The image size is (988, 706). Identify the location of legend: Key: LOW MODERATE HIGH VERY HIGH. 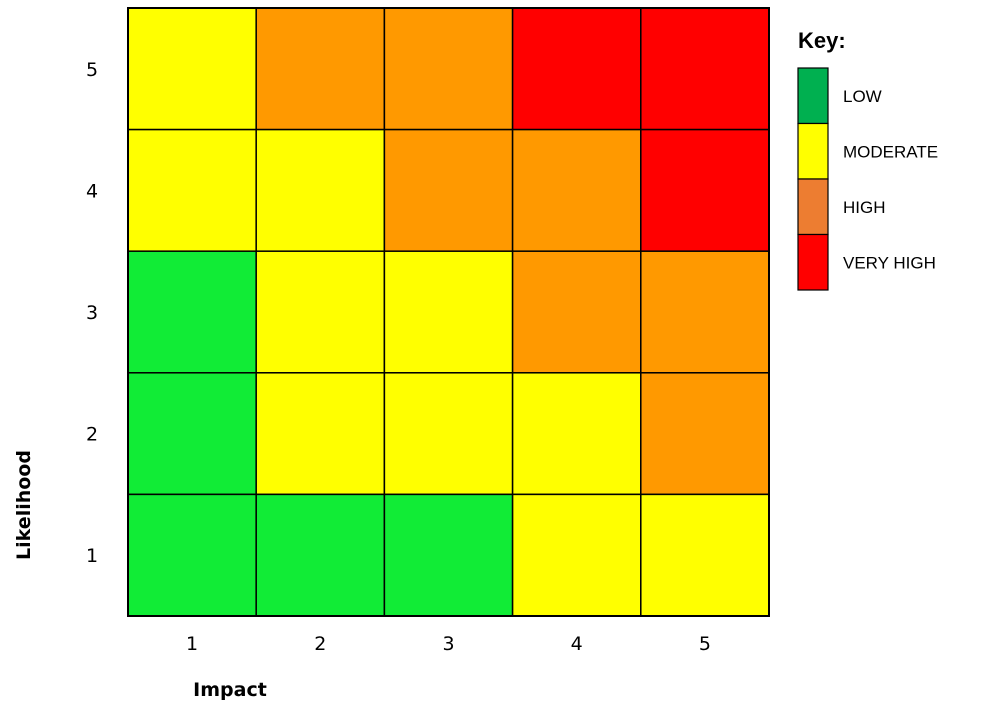
(867, 159).